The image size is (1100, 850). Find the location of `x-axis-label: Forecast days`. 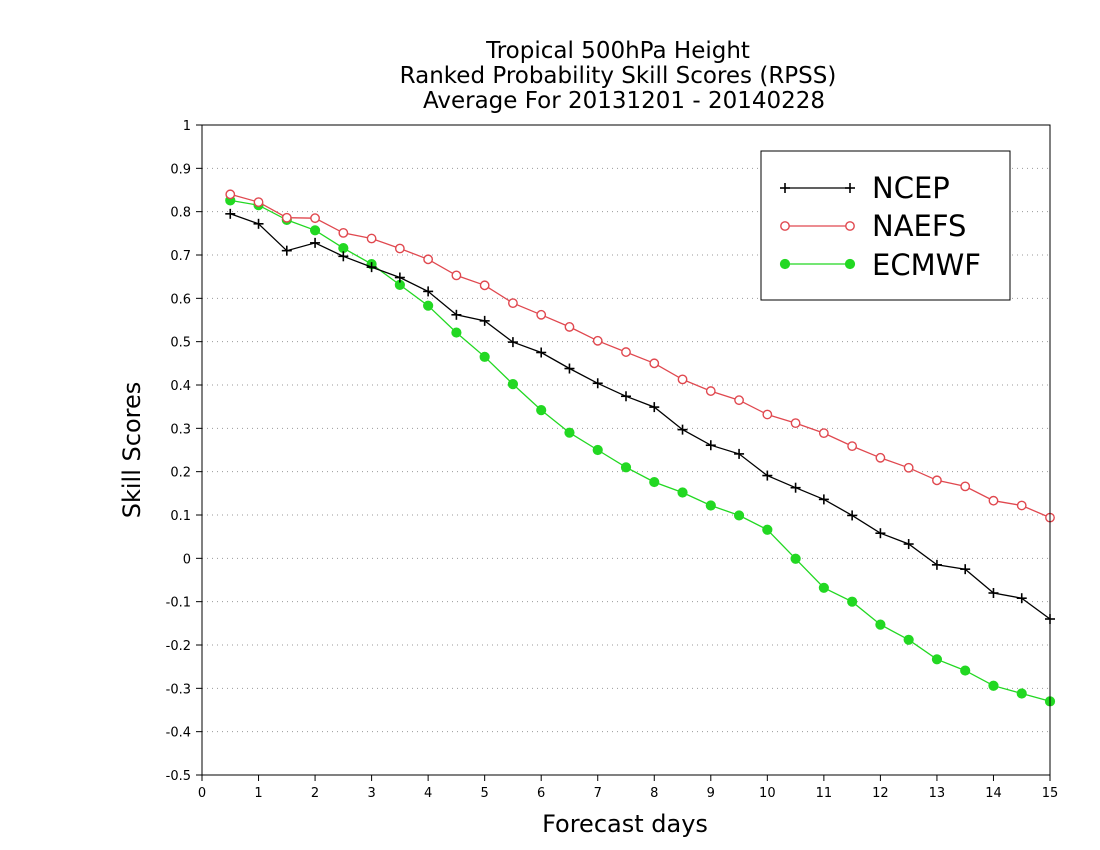

x-axis-label: Forecast days is located at coordinates (625, 824).